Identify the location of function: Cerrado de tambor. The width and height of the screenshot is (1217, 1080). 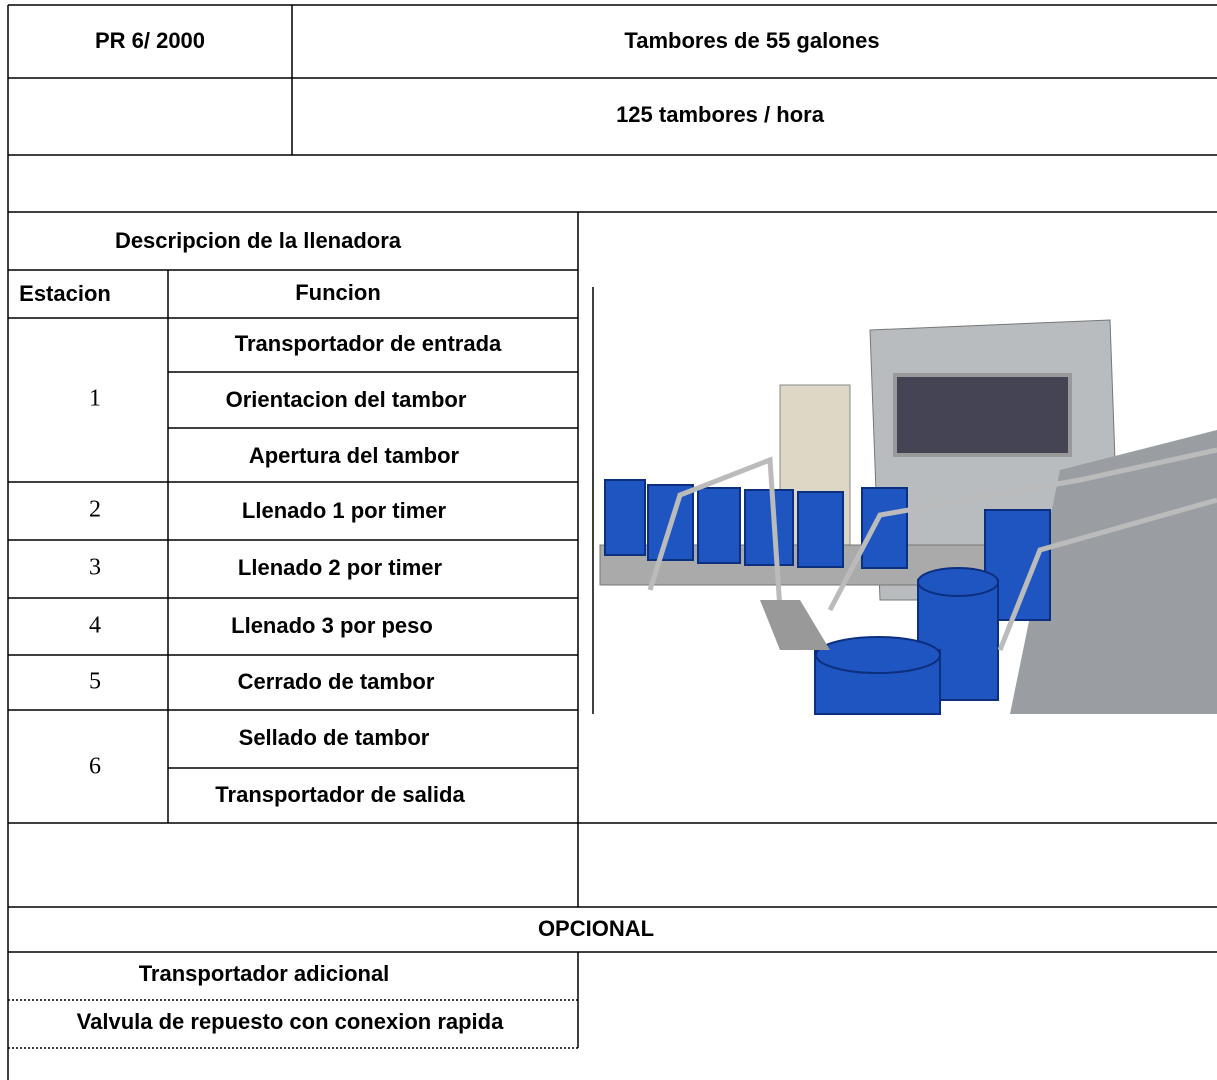
(336, 681).